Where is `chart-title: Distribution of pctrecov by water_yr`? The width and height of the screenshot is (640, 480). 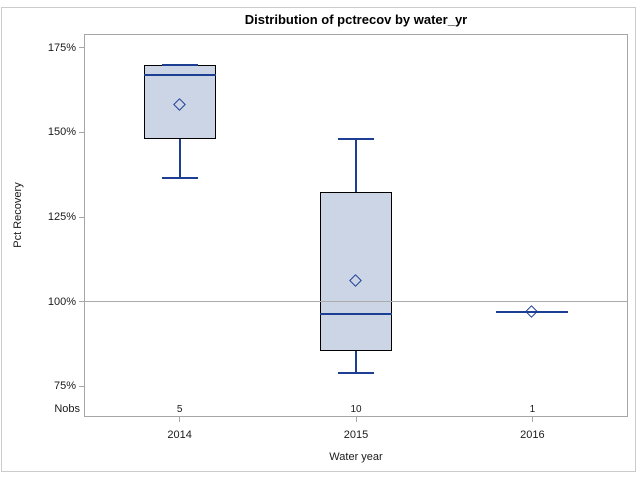 chart-title: Distribution of pctrecov by water_yr is located at coordinates (356, 19).